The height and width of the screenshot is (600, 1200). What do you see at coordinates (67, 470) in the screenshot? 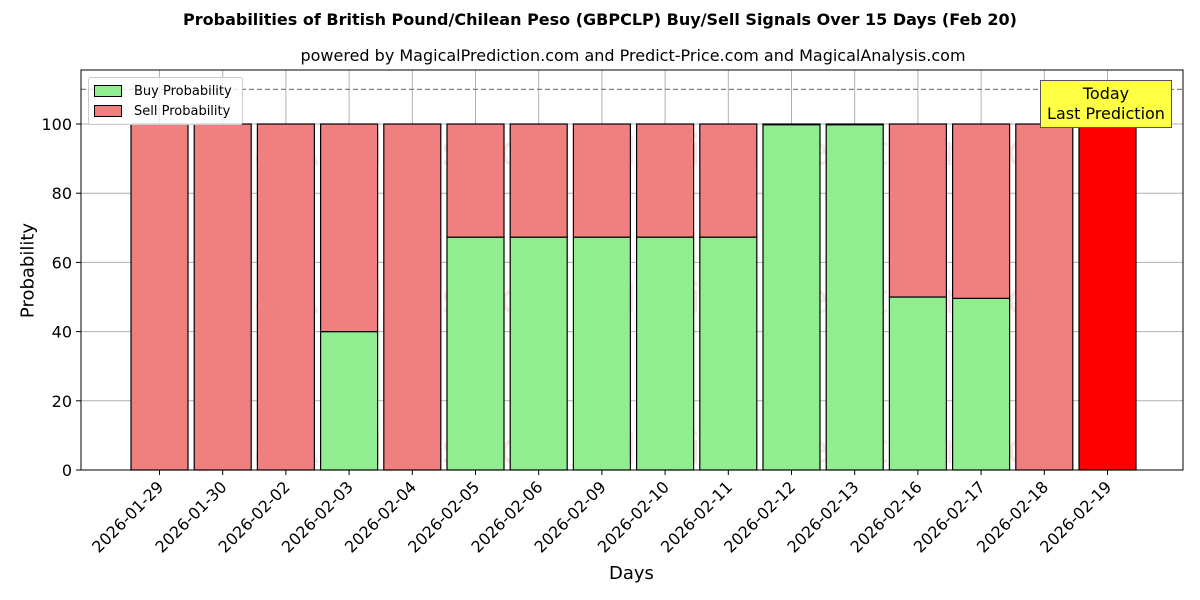
I see `y-tick-label: 0` at bounding box center [67, 470].